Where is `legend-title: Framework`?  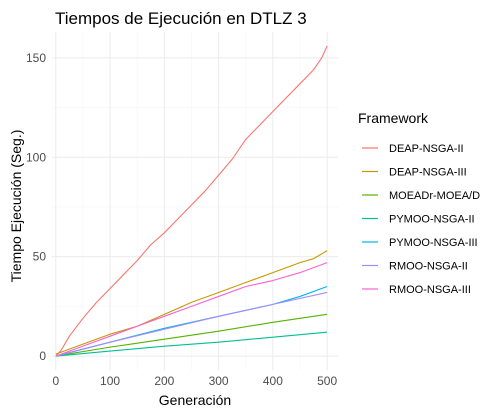 legend-title: Framework is located at coordinates (393, 118).